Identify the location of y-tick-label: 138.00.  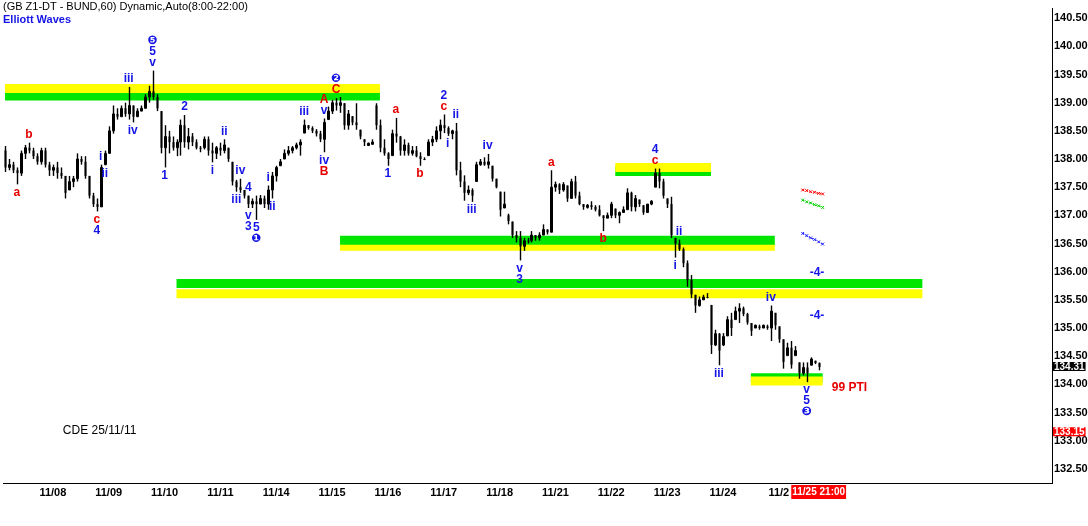
(1071, 158).